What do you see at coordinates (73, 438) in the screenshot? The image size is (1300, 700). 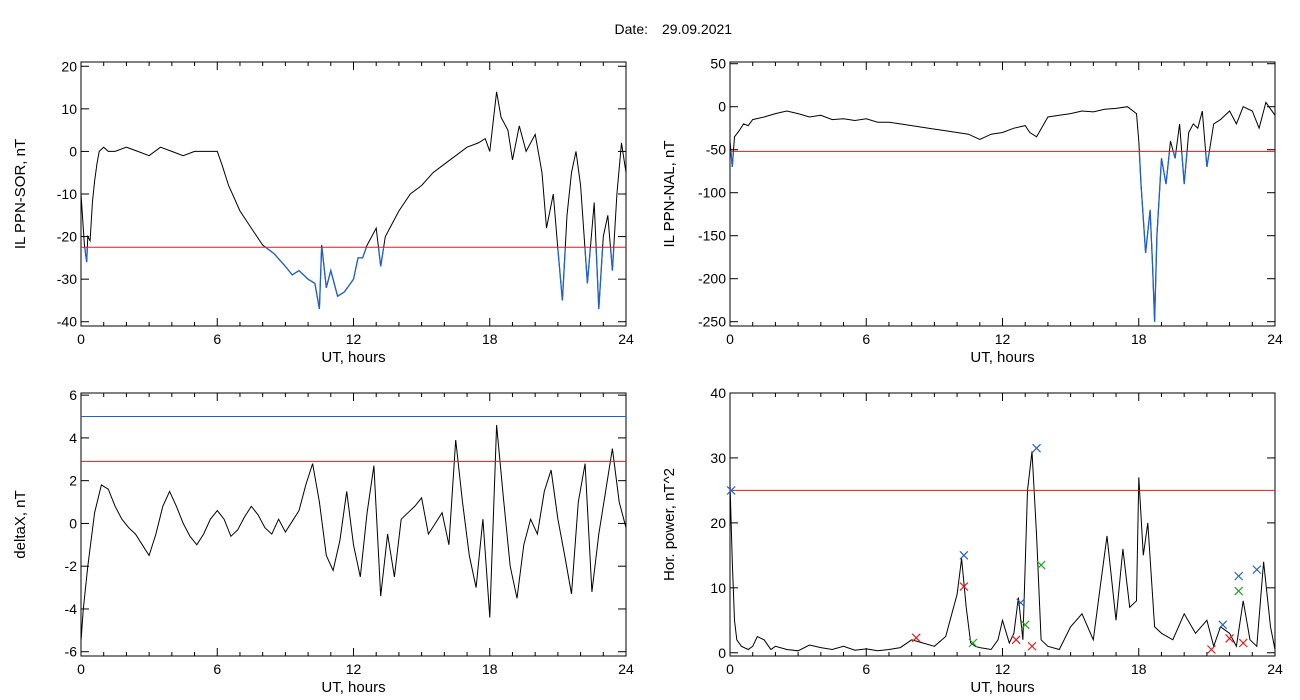 I see `y-tick-label: 4` at bounding box center [73, 438].